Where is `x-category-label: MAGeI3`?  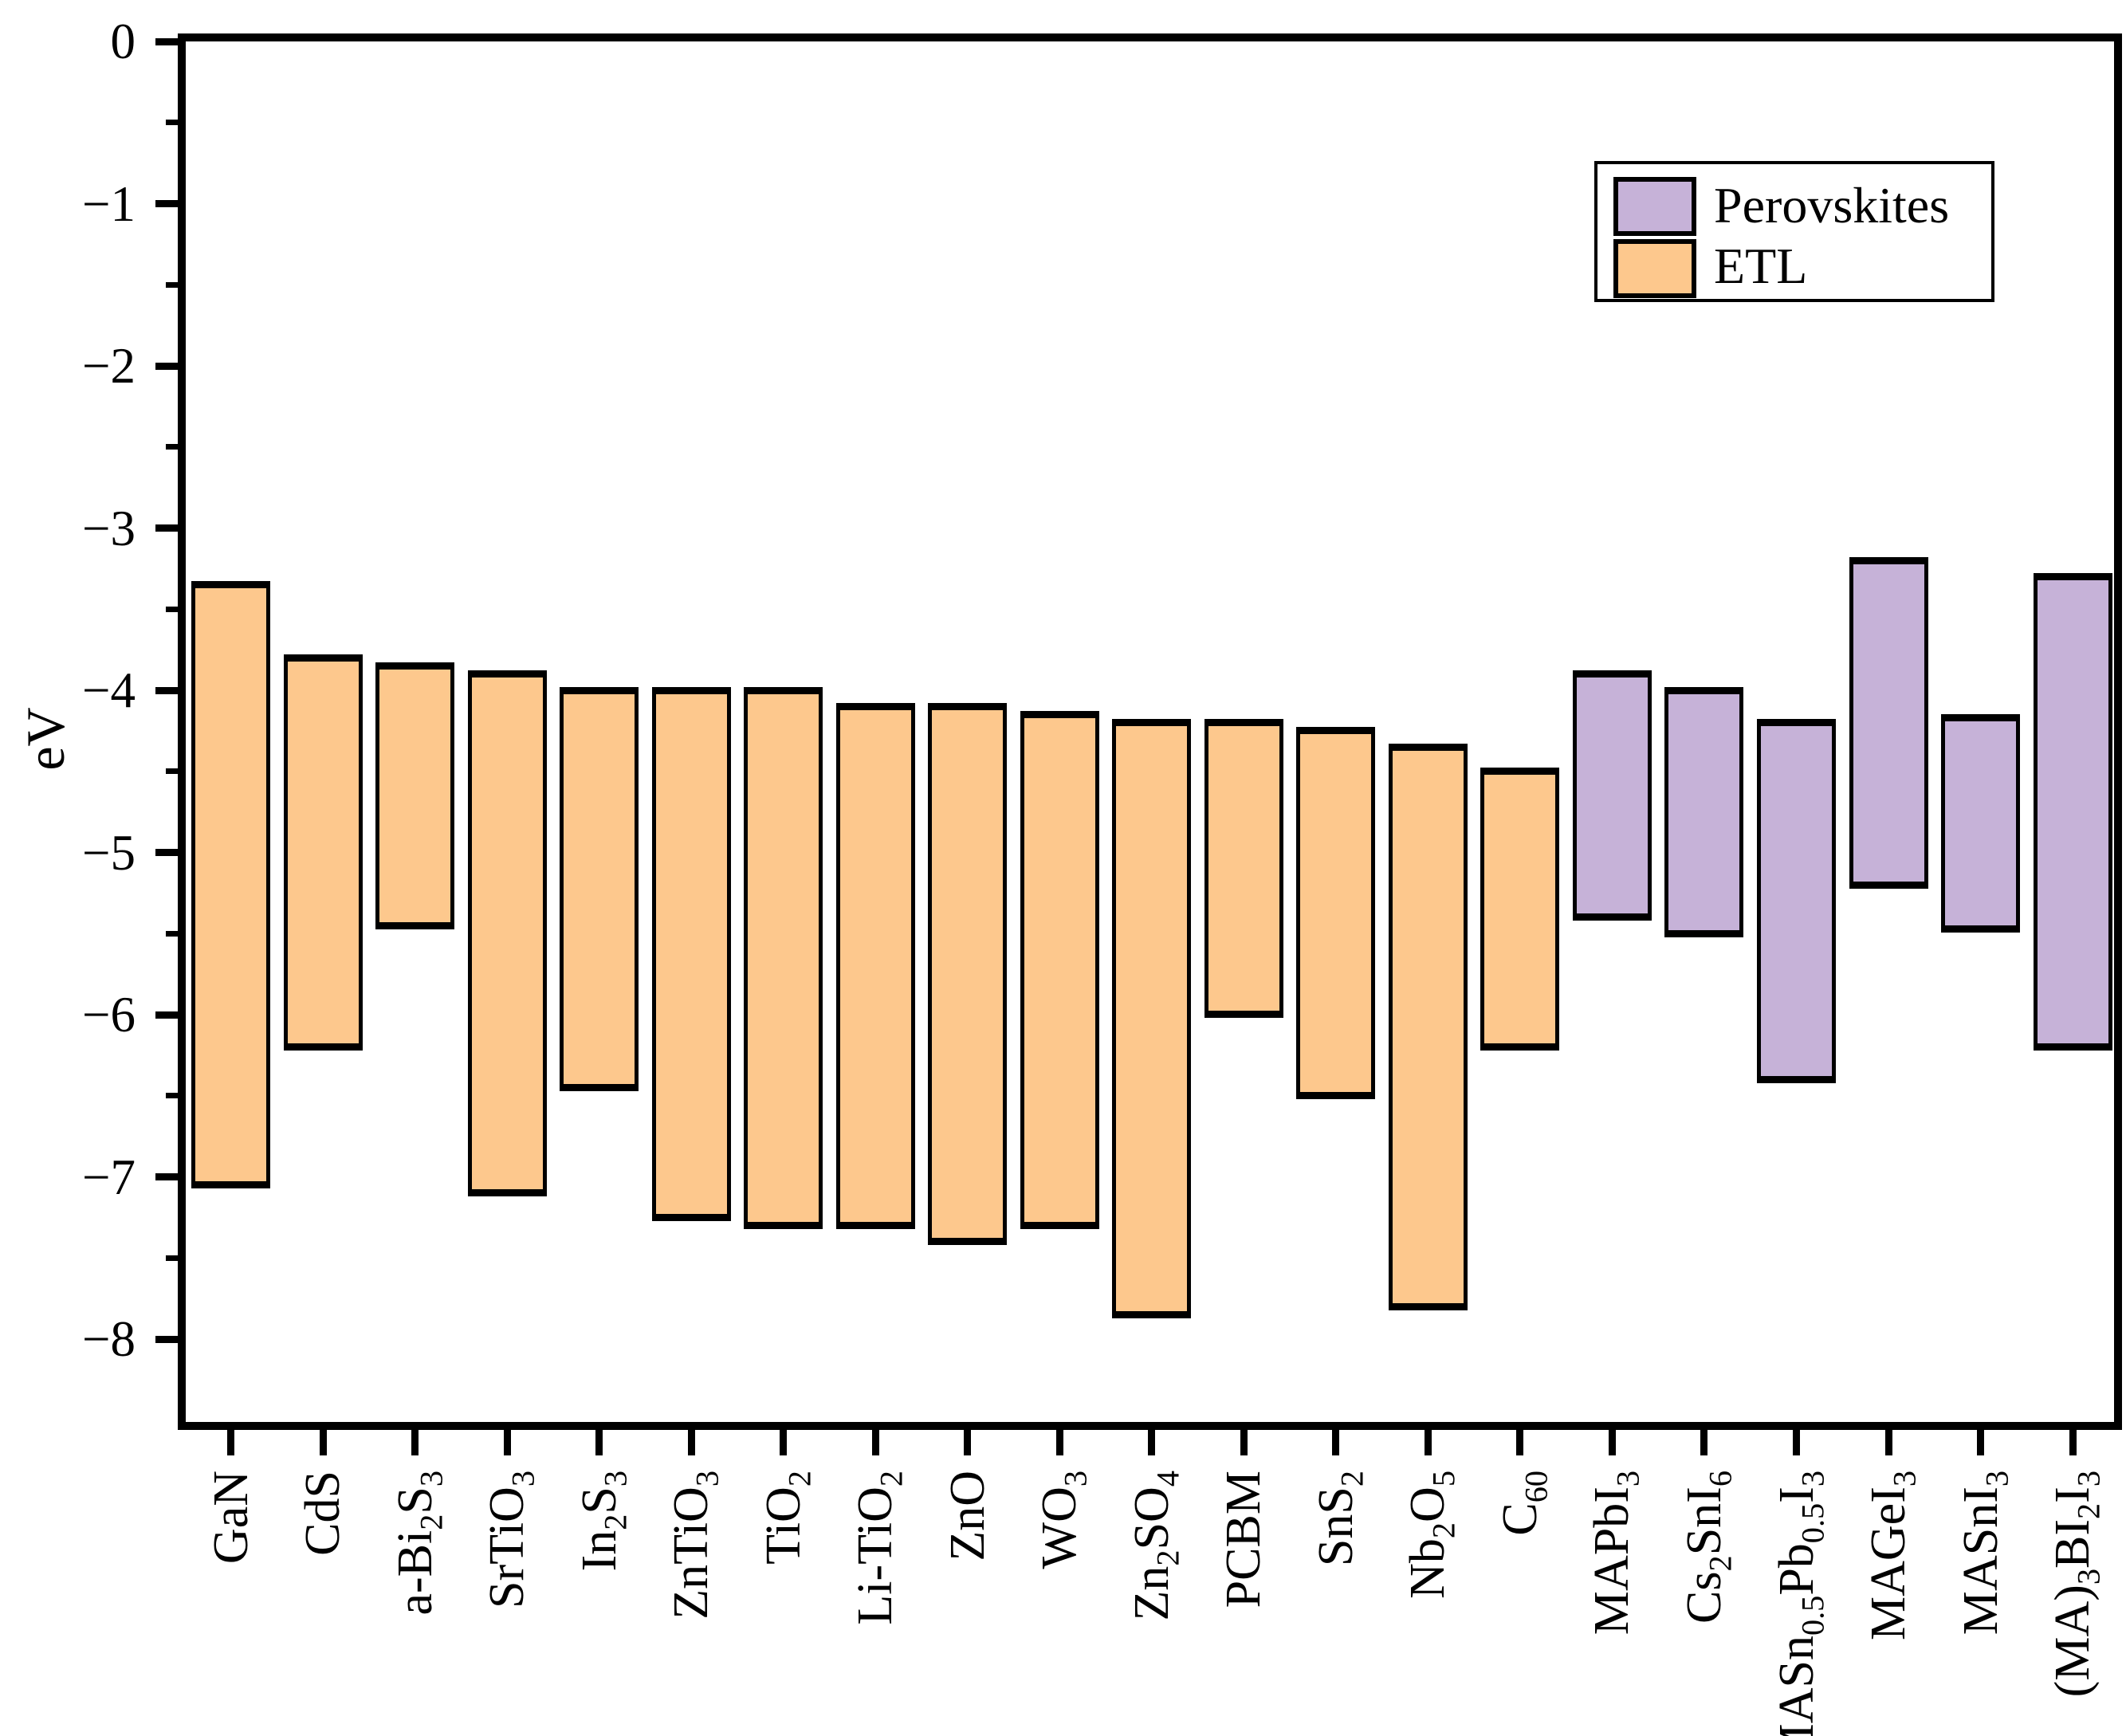 x-category-label: MAGeI3 is located at coordinates (1892, 1556).